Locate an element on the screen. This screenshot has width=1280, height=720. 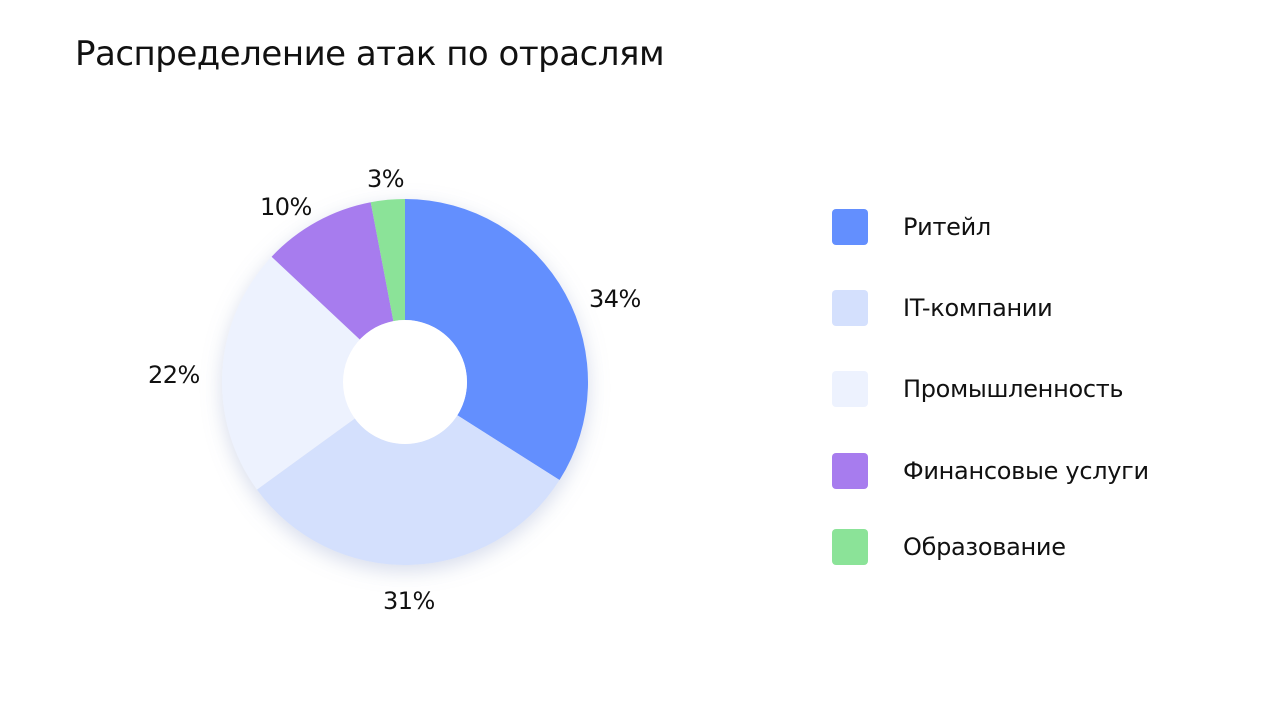
slice-label-it: 31% is located at coordinates (409, 601).